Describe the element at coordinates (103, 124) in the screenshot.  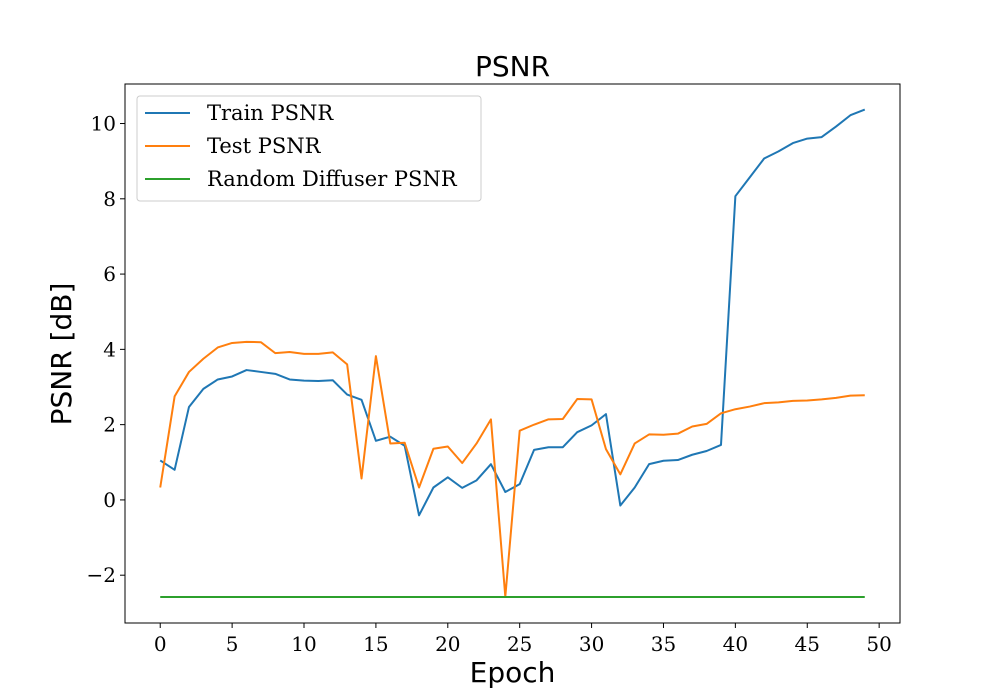
I see `y-tick-label: 10` at that location.